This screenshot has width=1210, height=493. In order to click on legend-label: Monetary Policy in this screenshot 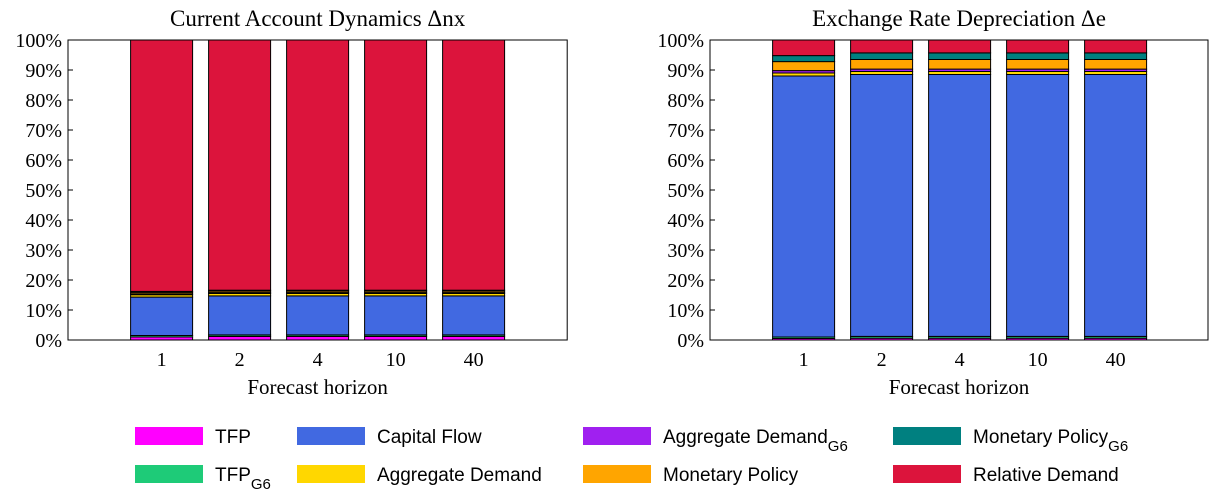, I will do `click(731, 475)`.